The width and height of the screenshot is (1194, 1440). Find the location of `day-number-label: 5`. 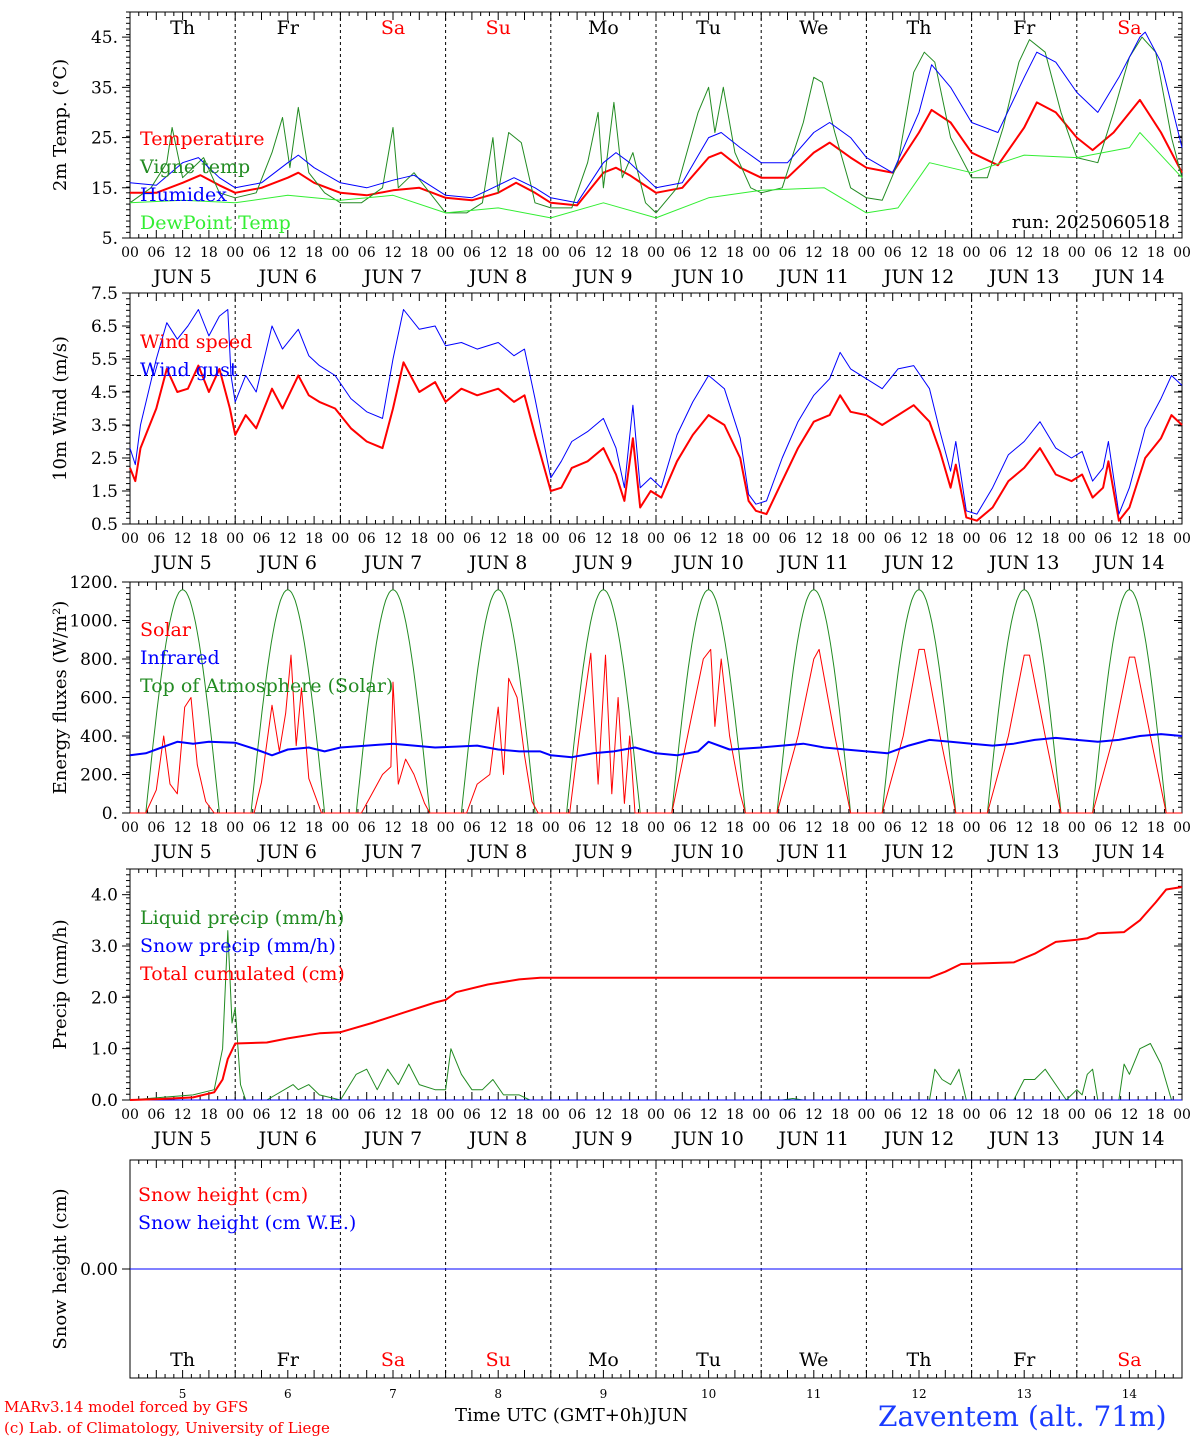

day-number-label: 5 is located at coordinates (183, 1394).